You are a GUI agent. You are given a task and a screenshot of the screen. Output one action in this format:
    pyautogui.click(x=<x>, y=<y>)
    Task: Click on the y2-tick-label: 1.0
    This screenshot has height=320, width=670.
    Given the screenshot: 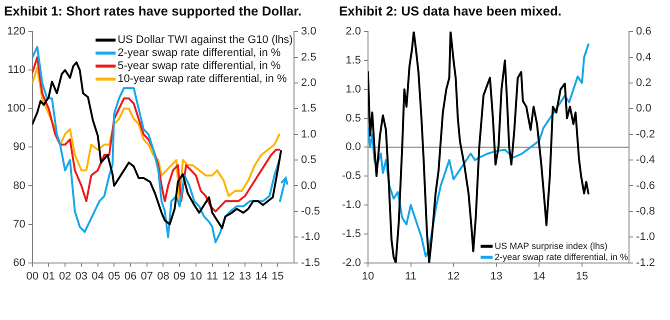 What is the action you would take?
    pyautogui.click(x=308, y=134)
    